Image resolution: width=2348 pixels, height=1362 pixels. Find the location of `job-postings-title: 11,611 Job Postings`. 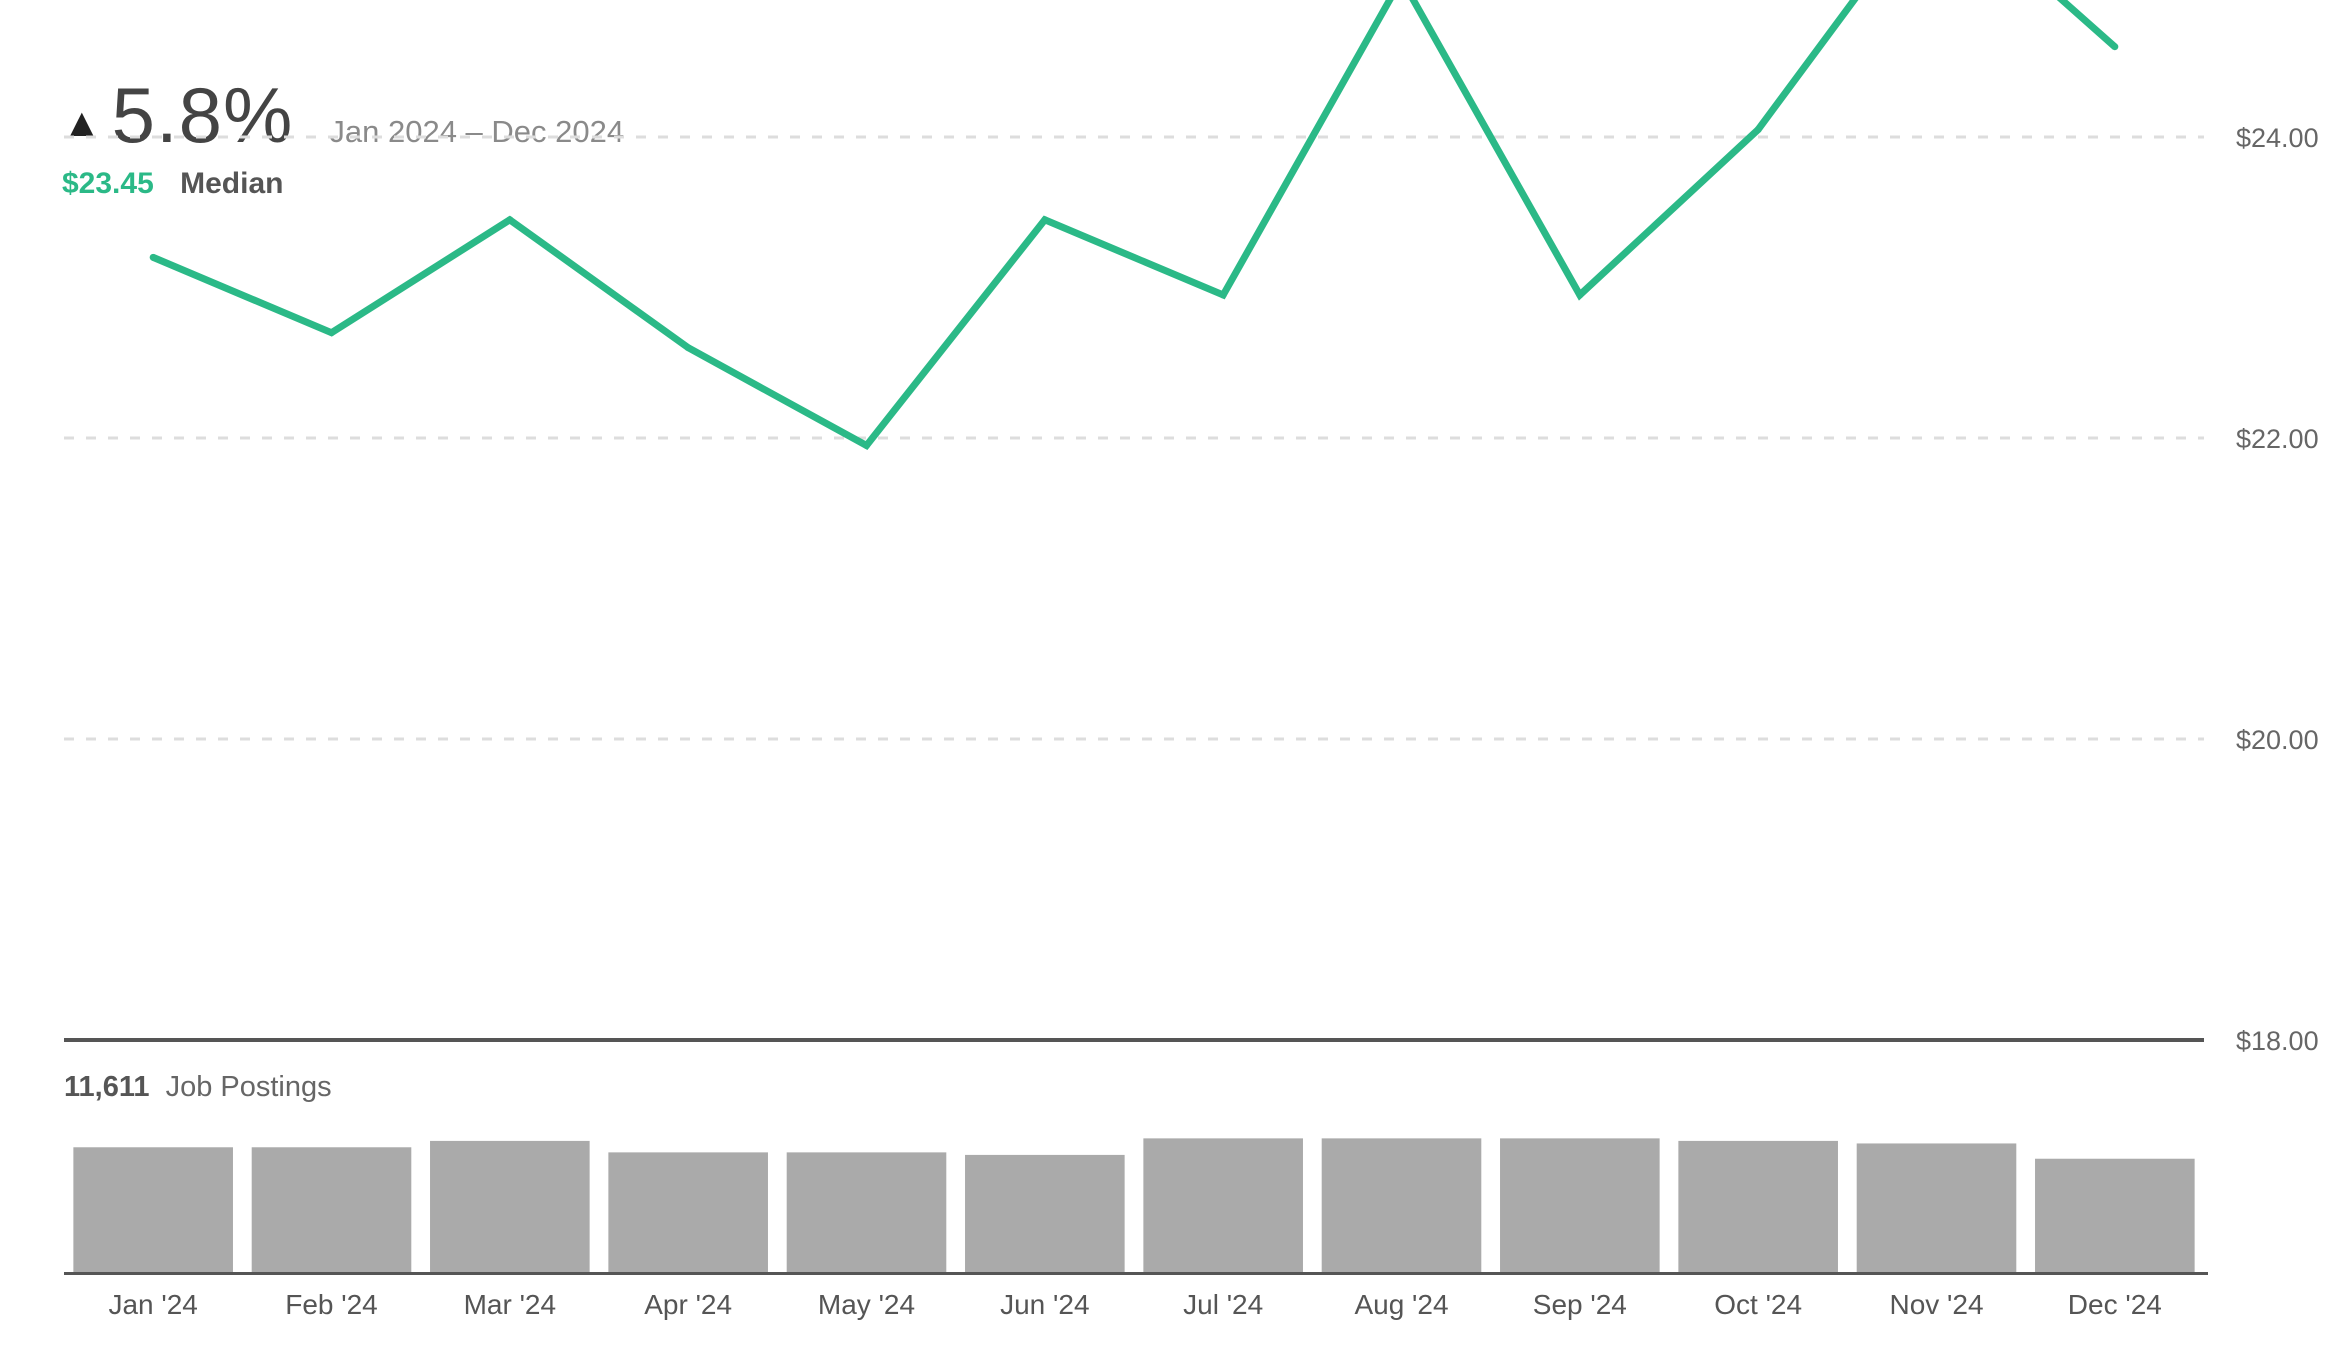

job-postings-title: 11,611 Job Postings is located at coordinates (198, 1087).